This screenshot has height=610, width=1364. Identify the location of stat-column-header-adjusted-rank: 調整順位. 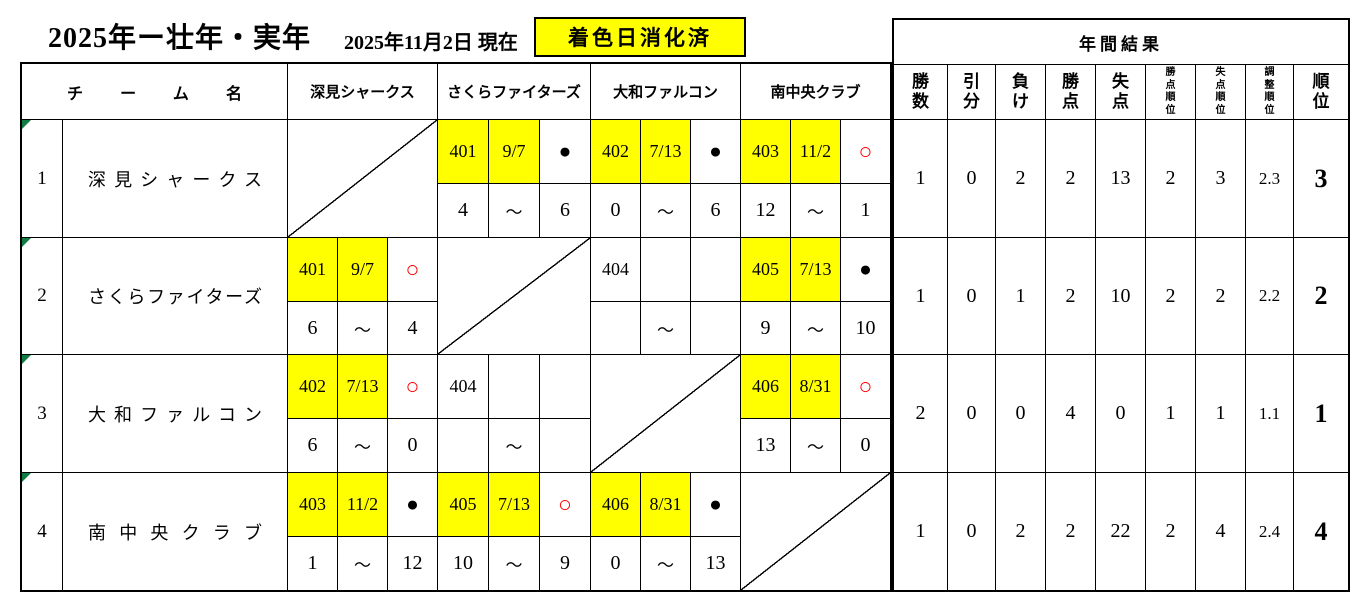
(1269, 92).